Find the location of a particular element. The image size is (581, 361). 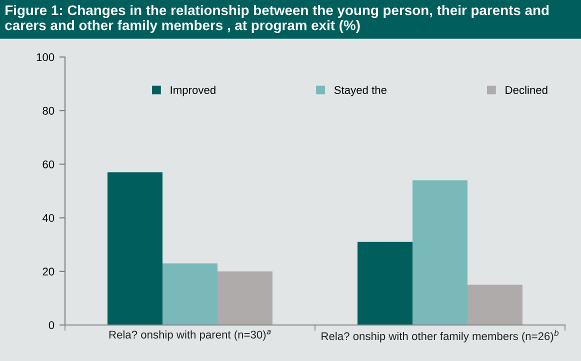

chart-title: Figure 1: Changes in the relationship between the young person, their parents and carers and other family members , at program exit (%) is located at coordinates (277, 19).